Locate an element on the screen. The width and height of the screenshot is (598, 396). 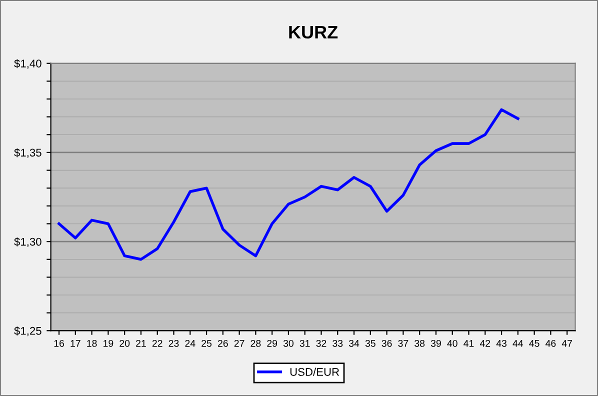
x-tick-label: 40 is located at coordinates (452, 343).